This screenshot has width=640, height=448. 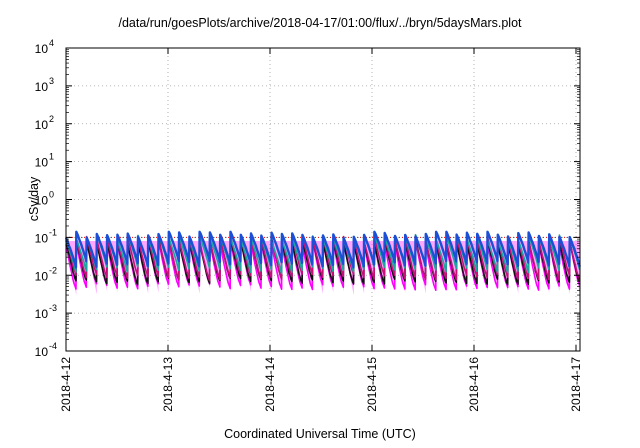 I want to click on series-layer, so click(x=322, y=263).